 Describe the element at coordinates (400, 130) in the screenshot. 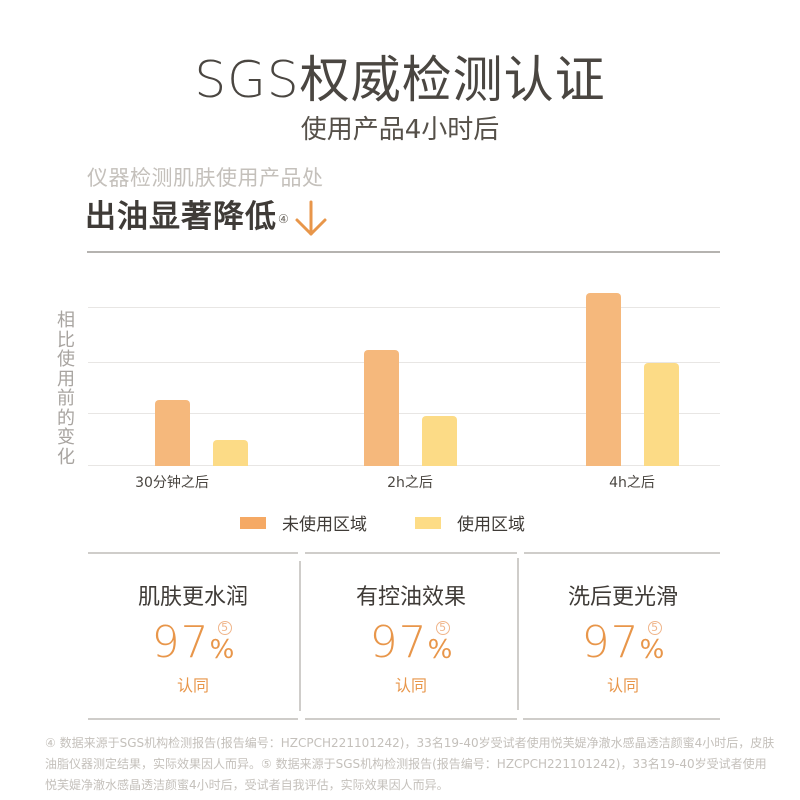

I see `page-subtitle: 使用产品4小时后` at that location.